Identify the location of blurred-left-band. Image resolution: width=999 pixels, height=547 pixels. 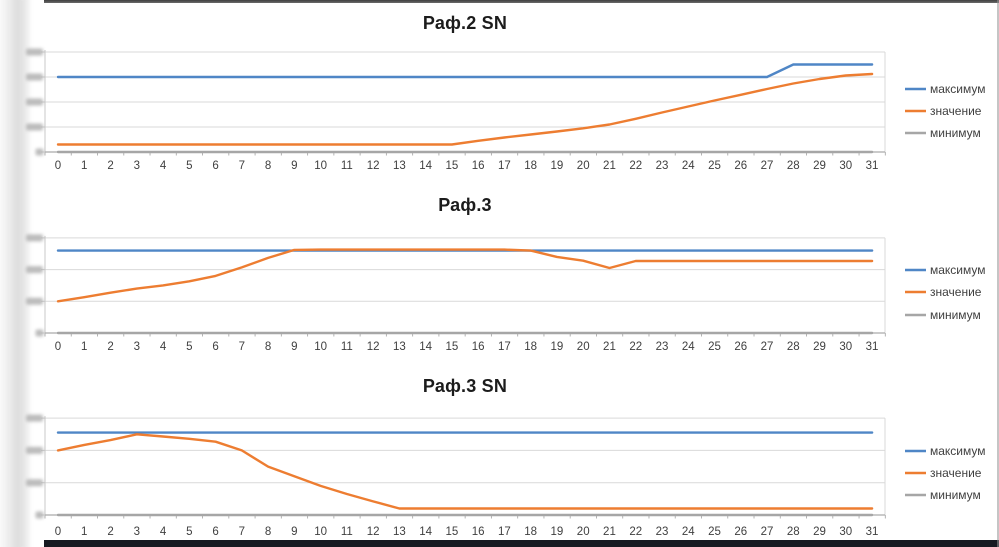
(15, 273).